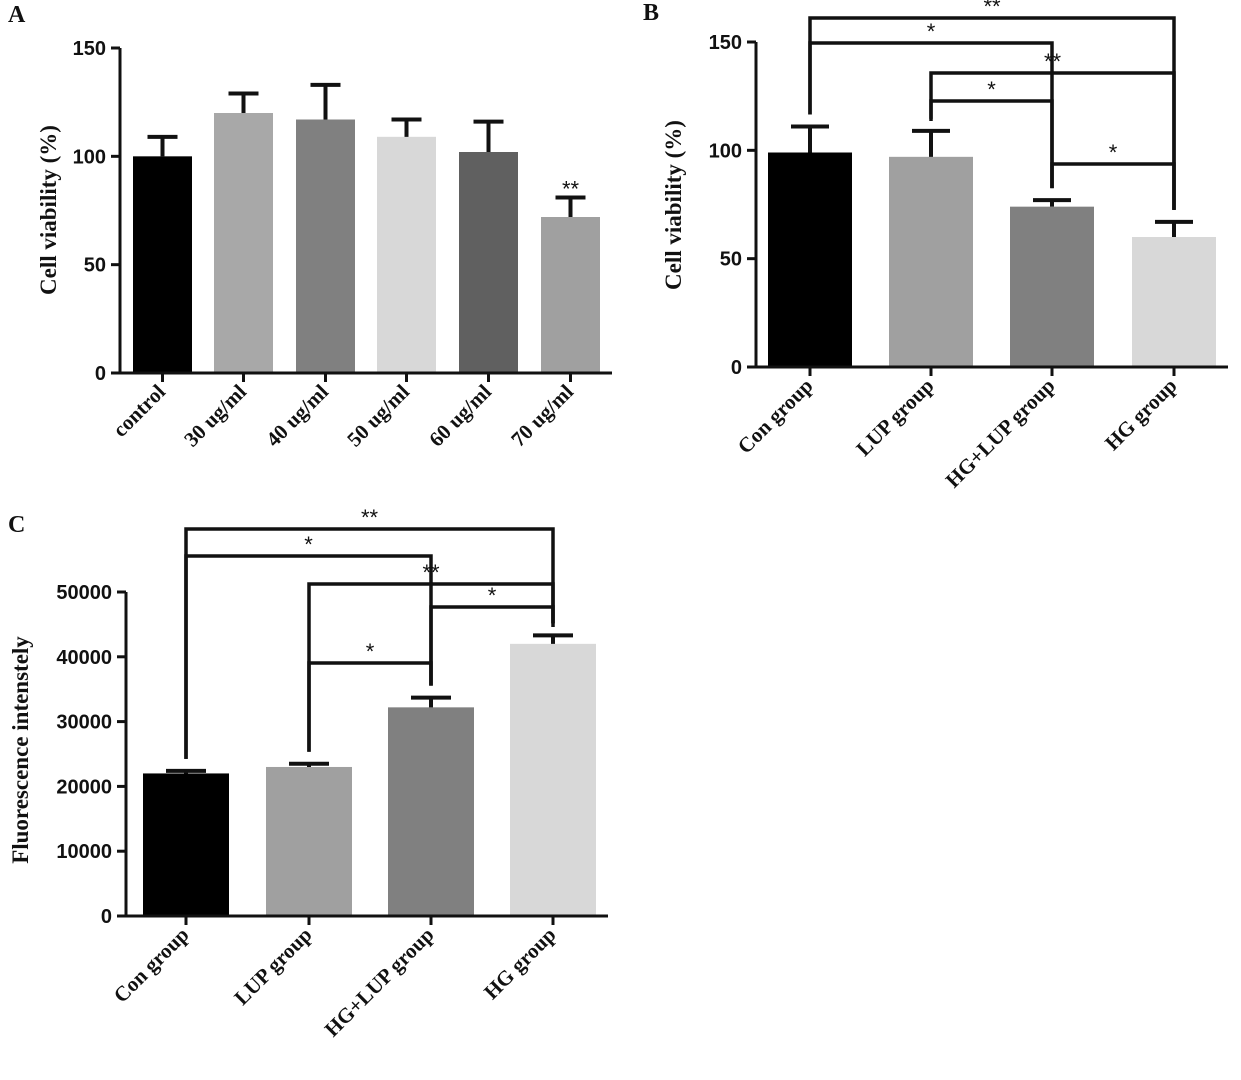 The width and height of the screenshot is (1241, 1080). What do you see at coordinates (139, 410) in the screenshot?
I see `x-tick-label: control` at bounding box center [139, 410].